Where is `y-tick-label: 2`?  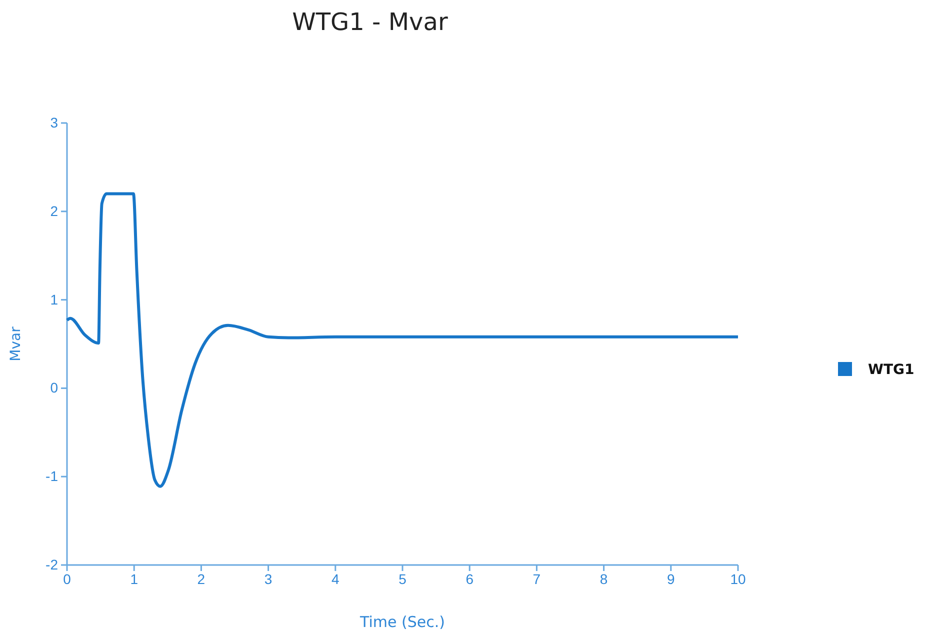
y-tick-label: 2 is located at coordinates (54, 210).